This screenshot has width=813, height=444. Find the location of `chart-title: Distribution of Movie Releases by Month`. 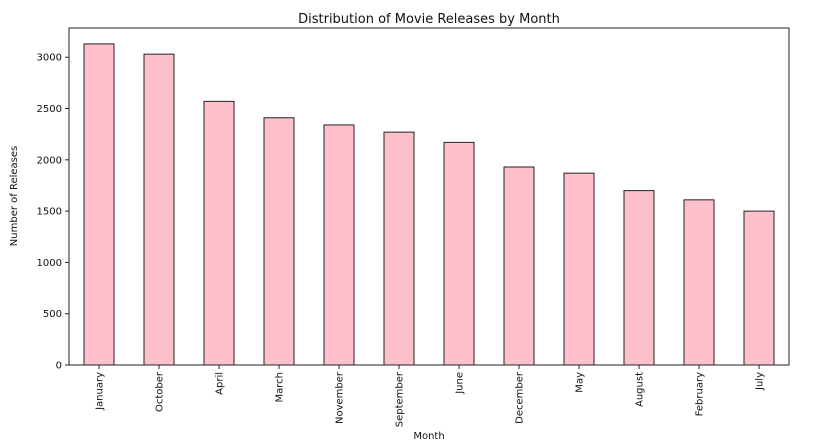

chart-title: Distribution of Movie Releases by Month is located at coordinates (429, 19).